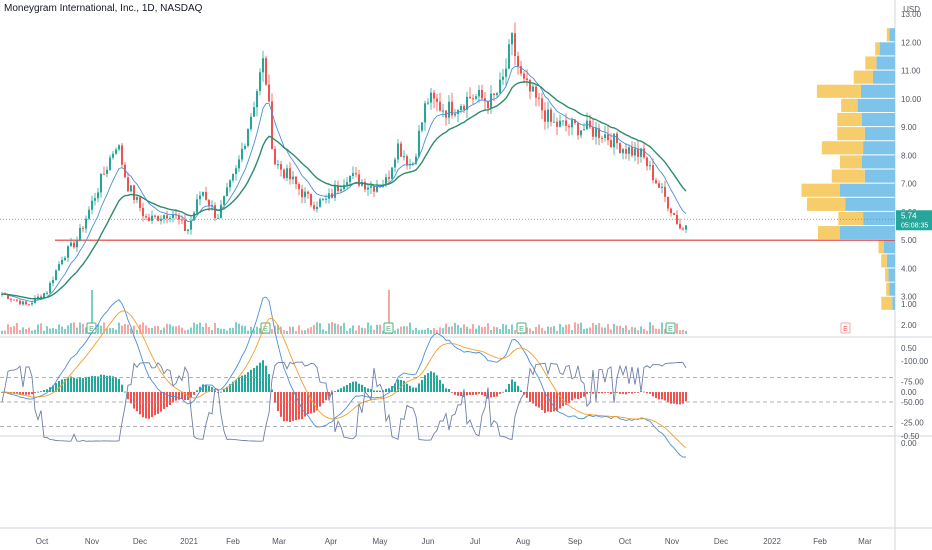 Image resolution: width=932 pixels, height=550 pixels. I want to click on x-tick-label: May, so click(379, 541).